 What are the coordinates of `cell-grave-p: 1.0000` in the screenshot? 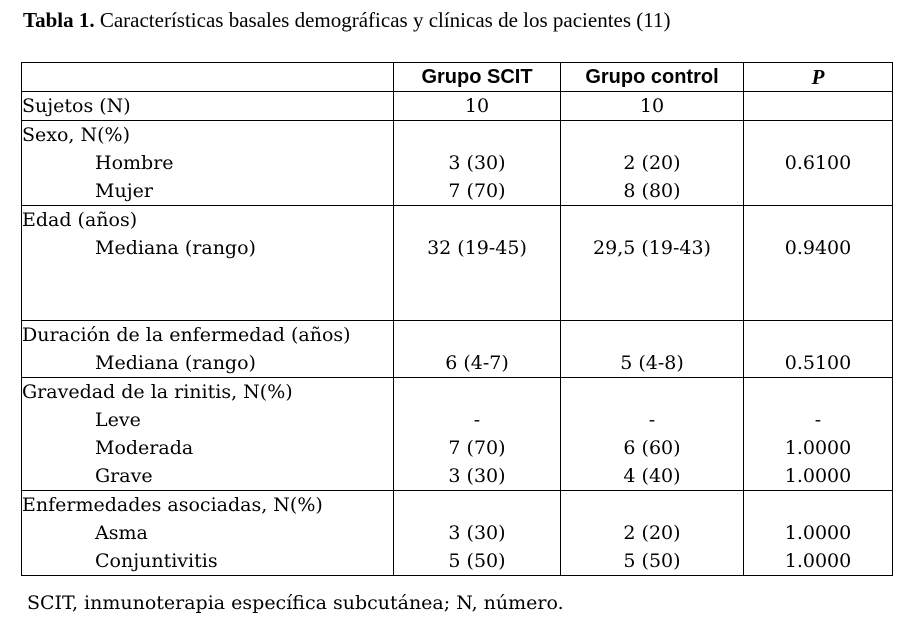 It's located at (818, 476).